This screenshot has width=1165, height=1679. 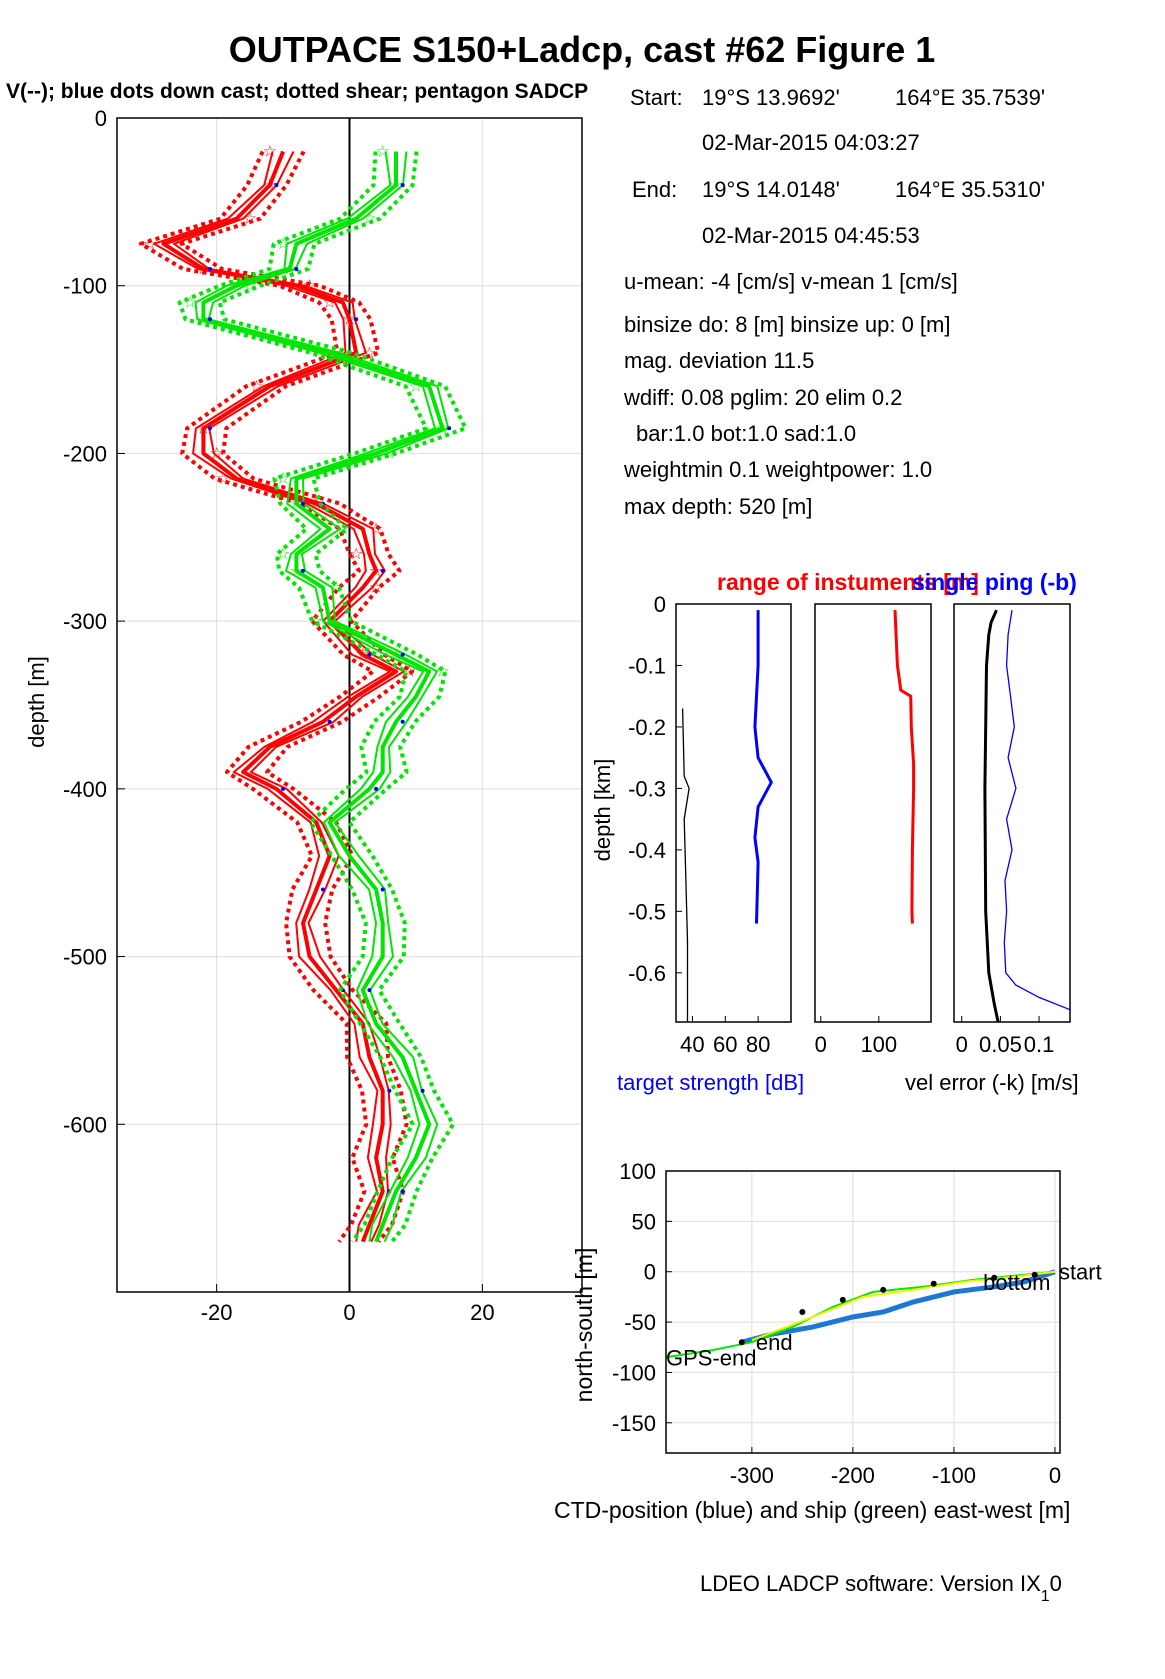 What do you see at coordinates (692, 1044) in the screenshot?
I see `x-tick-label: 40` at bounding box center [692, 1044].